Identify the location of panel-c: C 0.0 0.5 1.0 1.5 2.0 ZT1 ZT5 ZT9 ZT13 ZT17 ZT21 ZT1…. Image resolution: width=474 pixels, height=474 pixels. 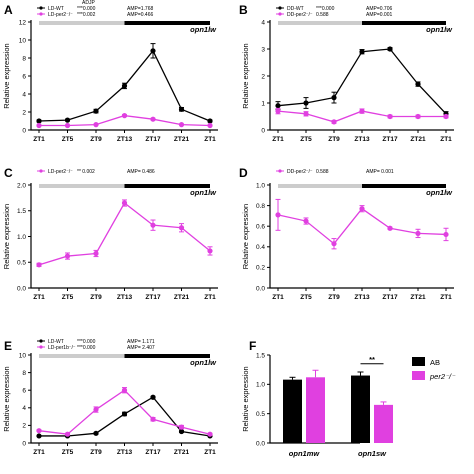
(110, 233).